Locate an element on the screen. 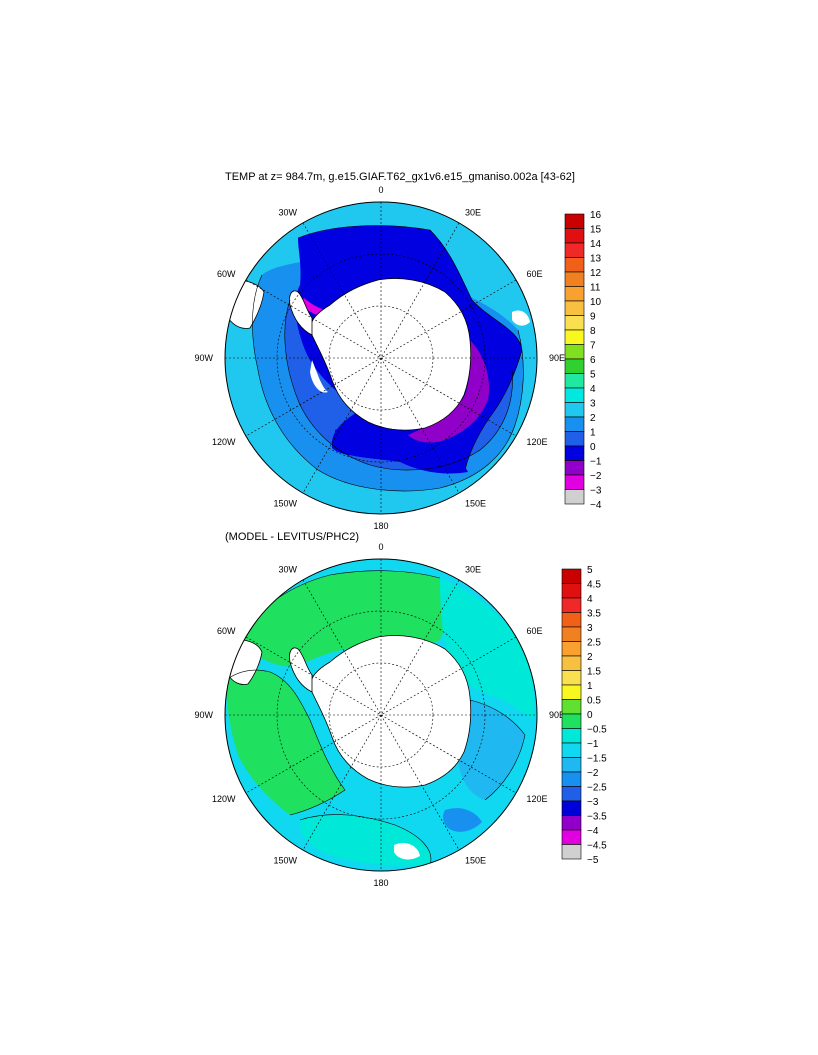 The image size is (818, 1055). lon-label: 0 is located at coordinates (380, 547).